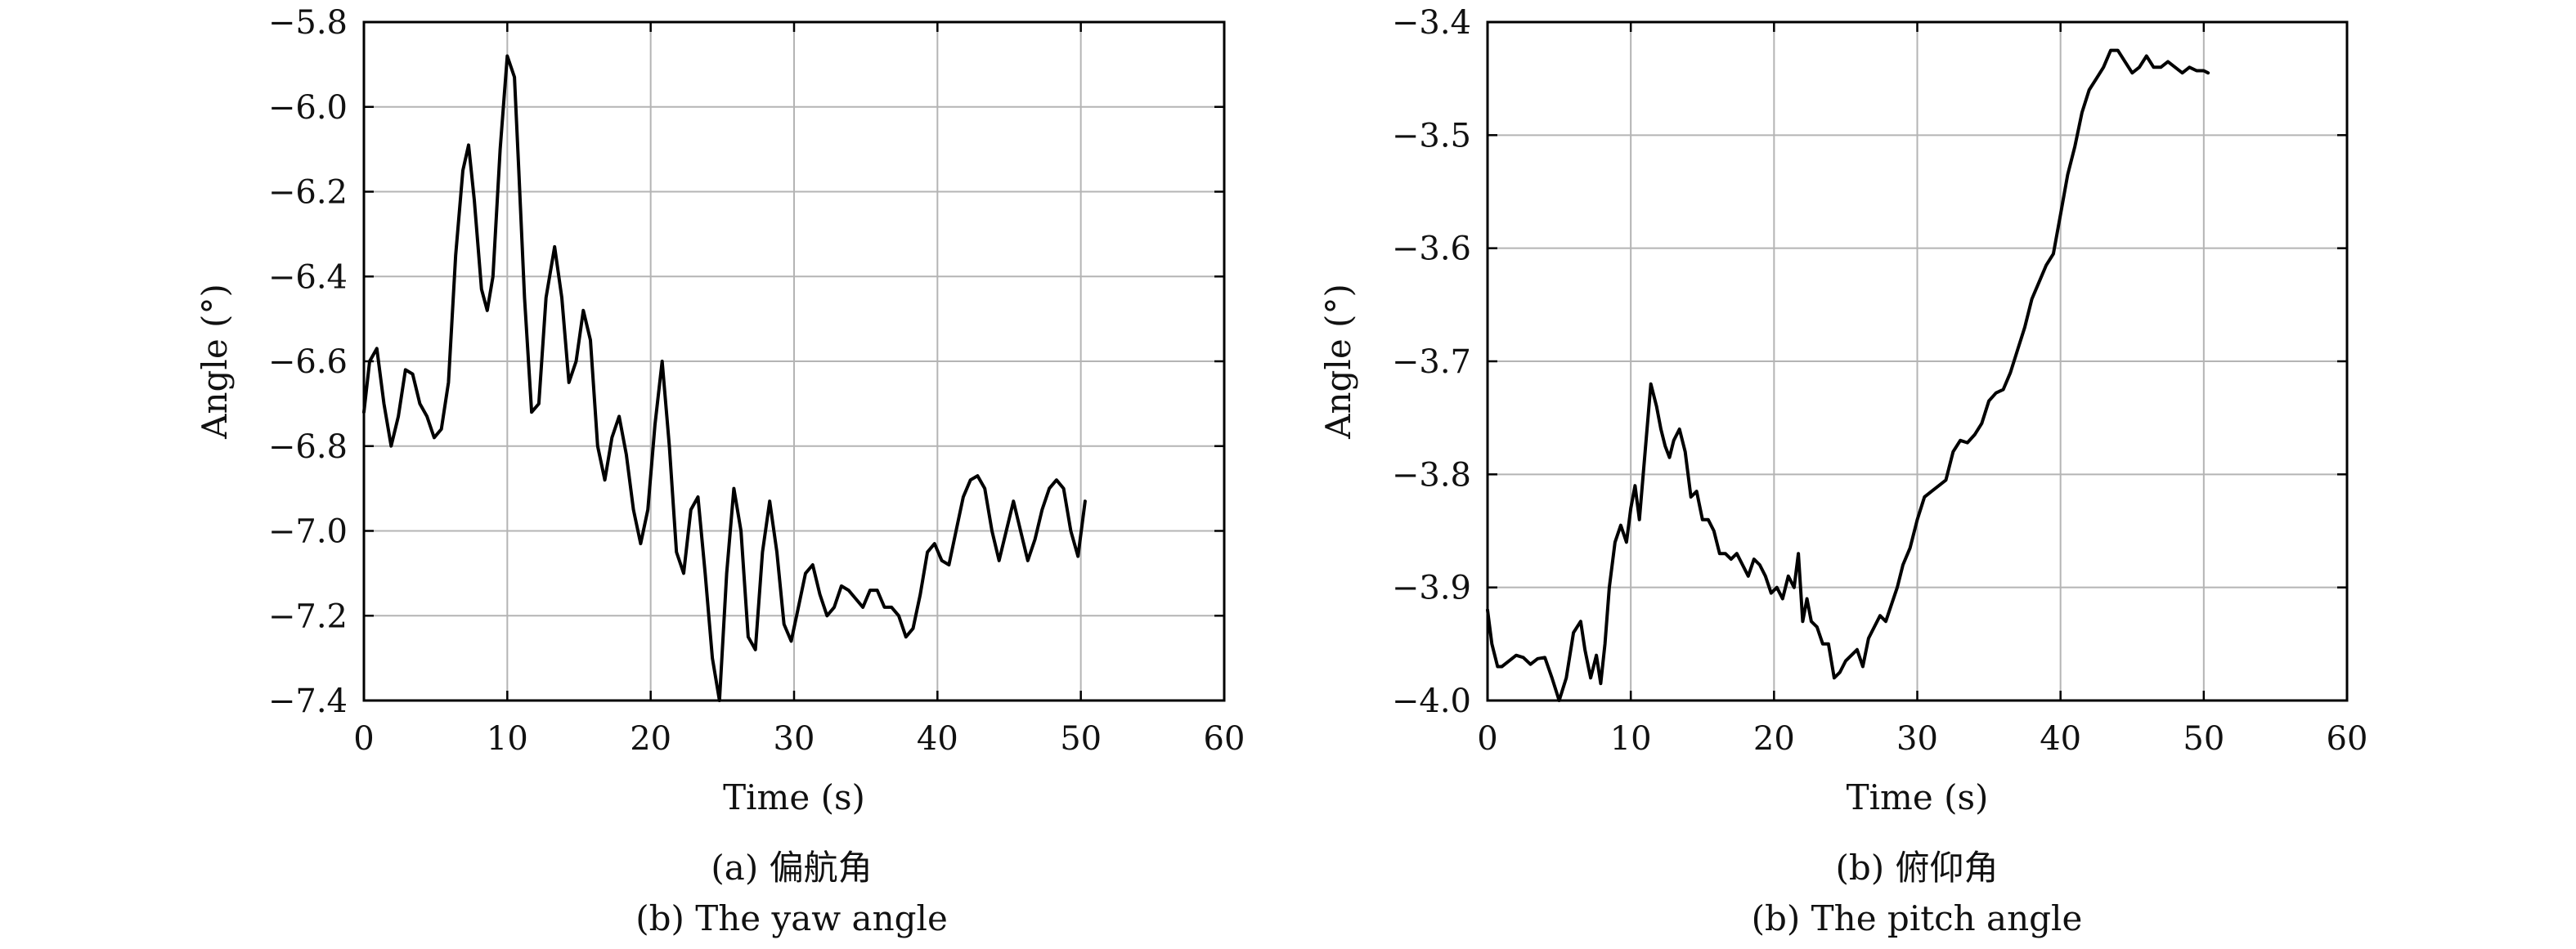  Describe the element at coordinates (792, 868) in the screenshot. I see `yaw-caption-cn: (a) 偏航角` at that location.